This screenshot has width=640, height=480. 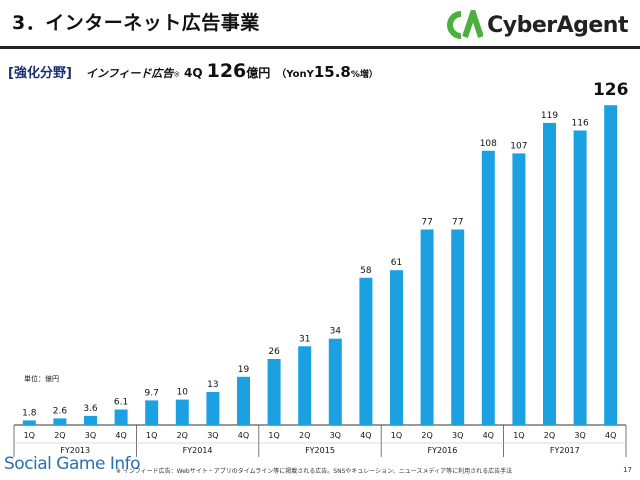 What do you see at coordinates (72, 464) in the screenshot?
I see `footer-brand: Social Game Info` at bounding box center [72, 464].